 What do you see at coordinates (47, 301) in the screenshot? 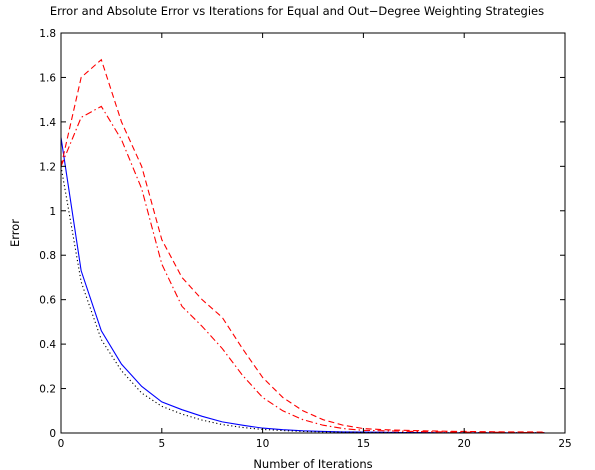
I see `y-tick-label: 0.6` at bounding box center [47, 301].